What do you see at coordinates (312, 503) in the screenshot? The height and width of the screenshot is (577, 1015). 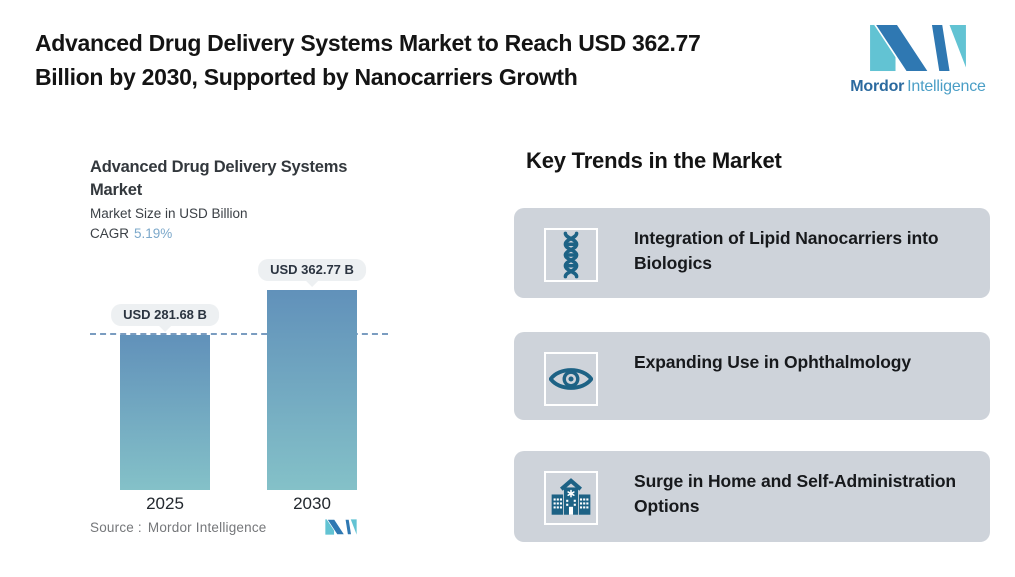 I see `x-axis-label-2030: 2030` at bounding box center [312, 503].